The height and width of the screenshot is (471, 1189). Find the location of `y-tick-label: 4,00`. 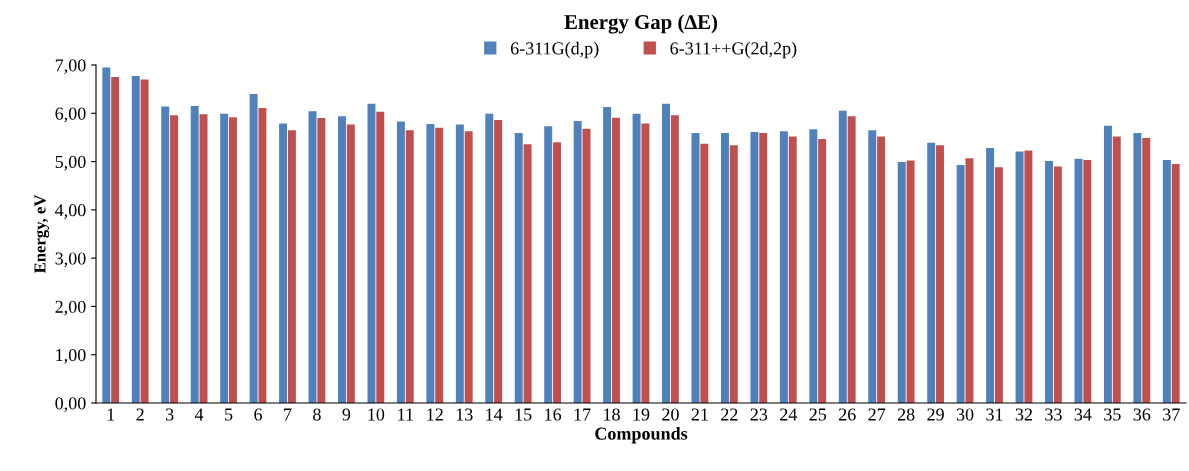

y-tick-label: 4,00 is located at coordinates (70, 211).